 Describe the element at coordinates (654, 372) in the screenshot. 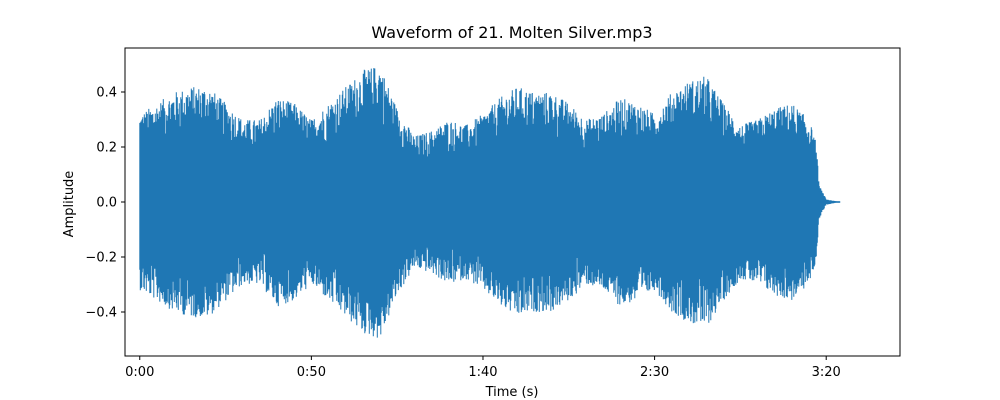

I see `x-tick-label: 2:30` at that location.